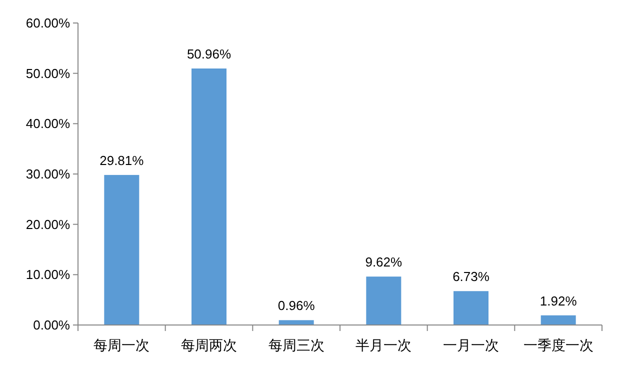 This screenshot has width=617, height=365. I want to click on x-tick-label: 一季度一次, so click(558, 345).